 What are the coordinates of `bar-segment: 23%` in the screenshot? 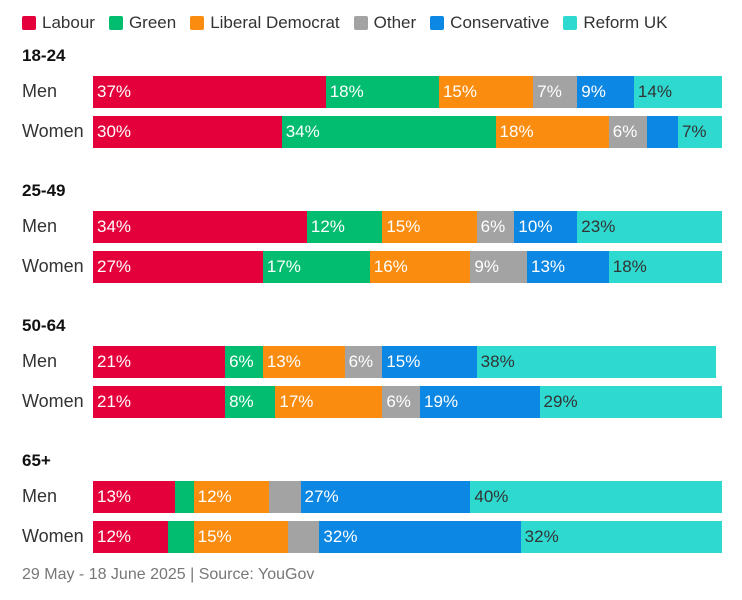 It's located at (649, 227).